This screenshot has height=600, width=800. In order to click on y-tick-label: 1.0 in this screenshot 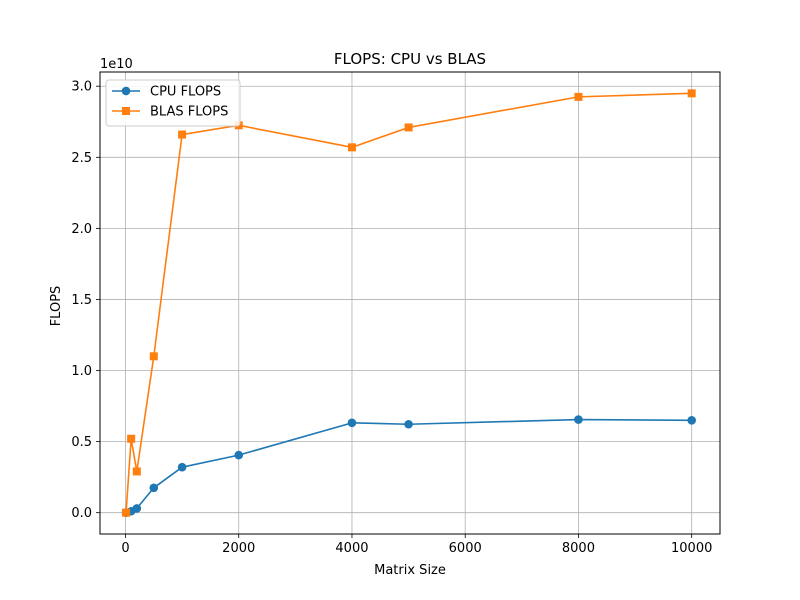, I will do `click(81, 371)`.